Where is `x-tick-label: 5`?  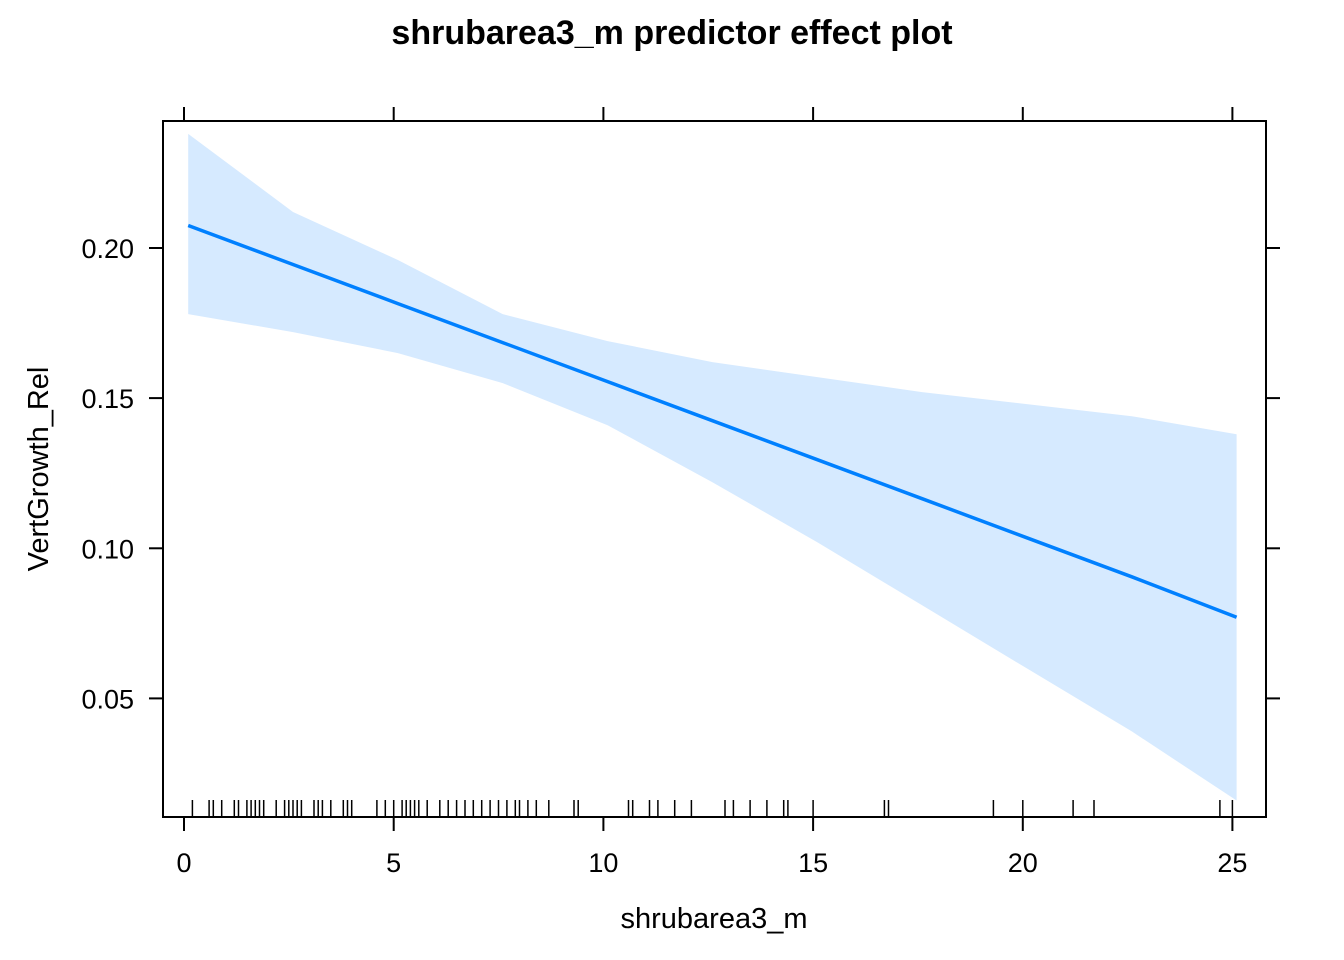 x-tick-label: 5 is located at coordinates (393, 863).